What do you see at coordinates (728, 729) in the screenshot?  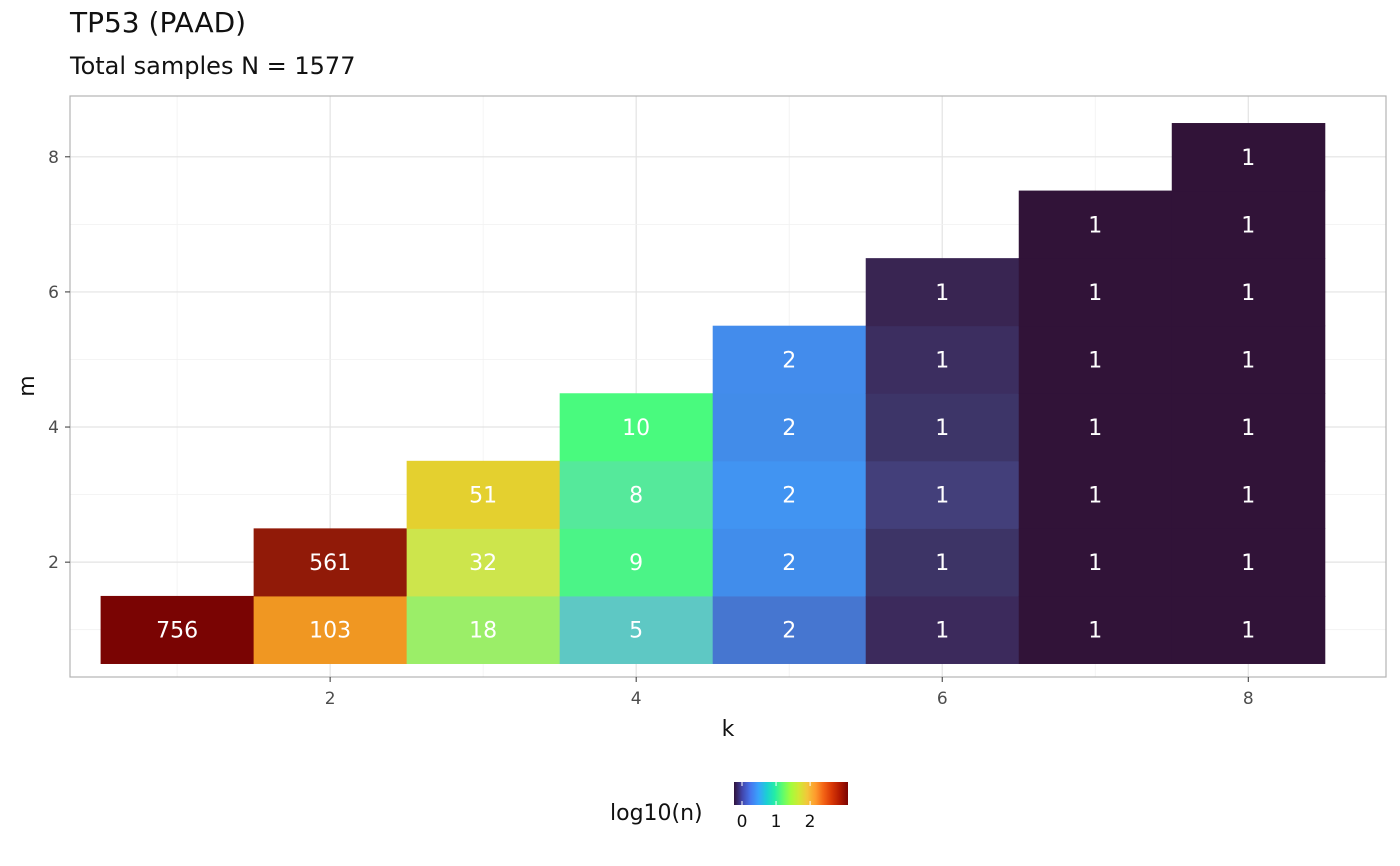 I see `x-axis-title: k` at bounding box center [728, 729].